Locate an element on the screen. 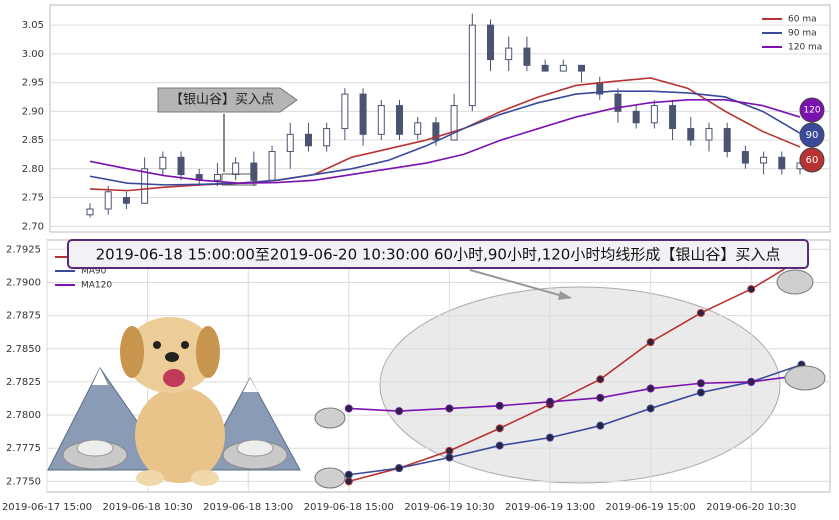 The image size is (839, 520). annotation-box is located at coordinates (227, 100).